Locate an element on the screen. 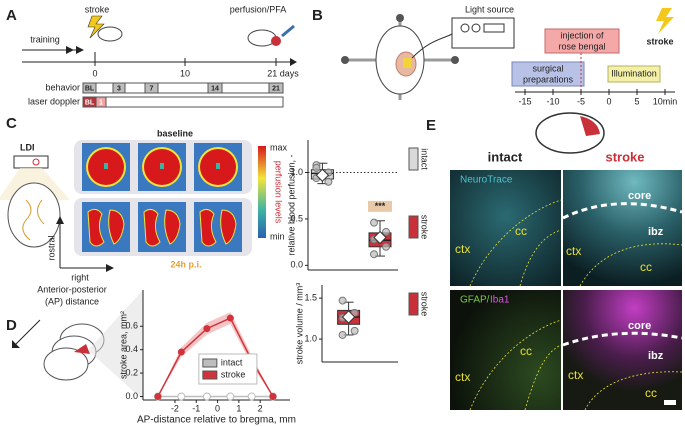 The image size is (685, 426). day-label: 7 is located at coordinates (152, 88).